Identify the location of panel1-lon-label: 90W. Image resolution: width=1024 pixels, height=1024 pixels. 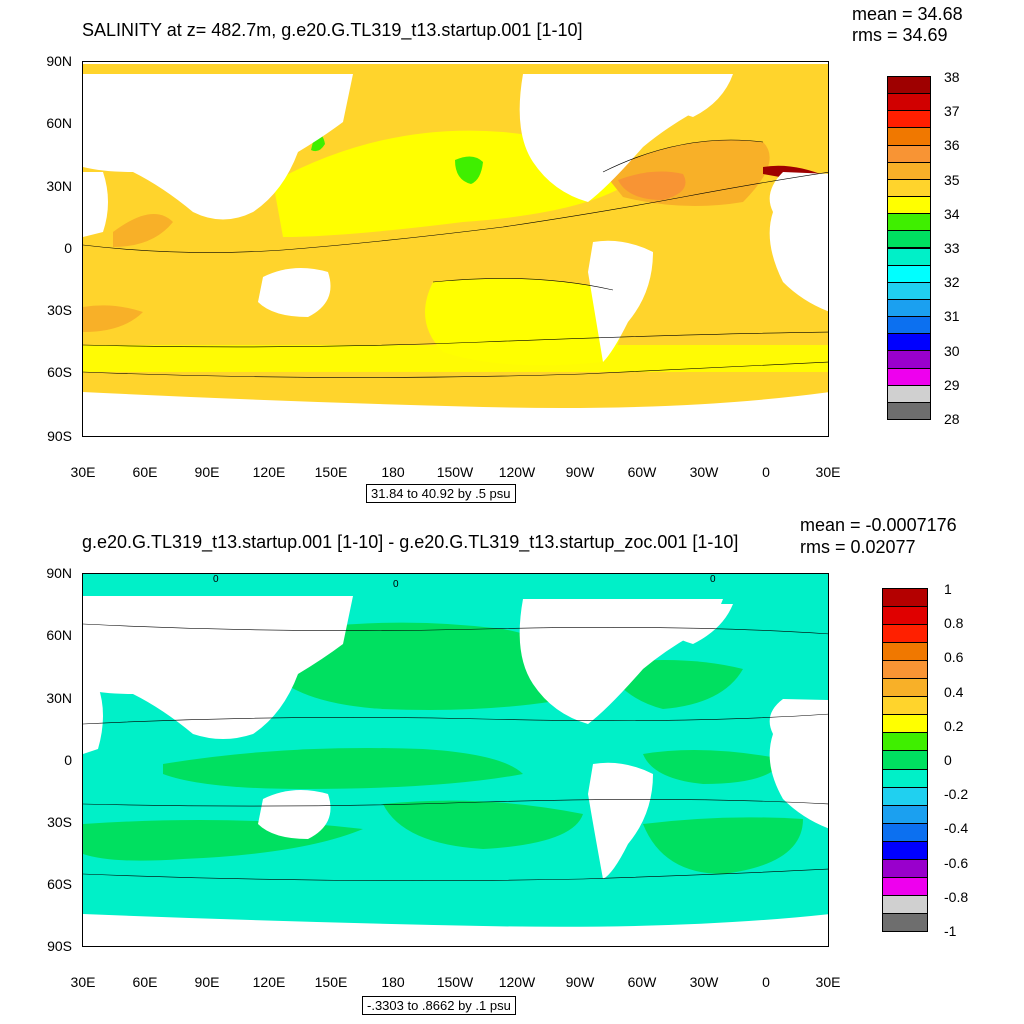
(580, 472).